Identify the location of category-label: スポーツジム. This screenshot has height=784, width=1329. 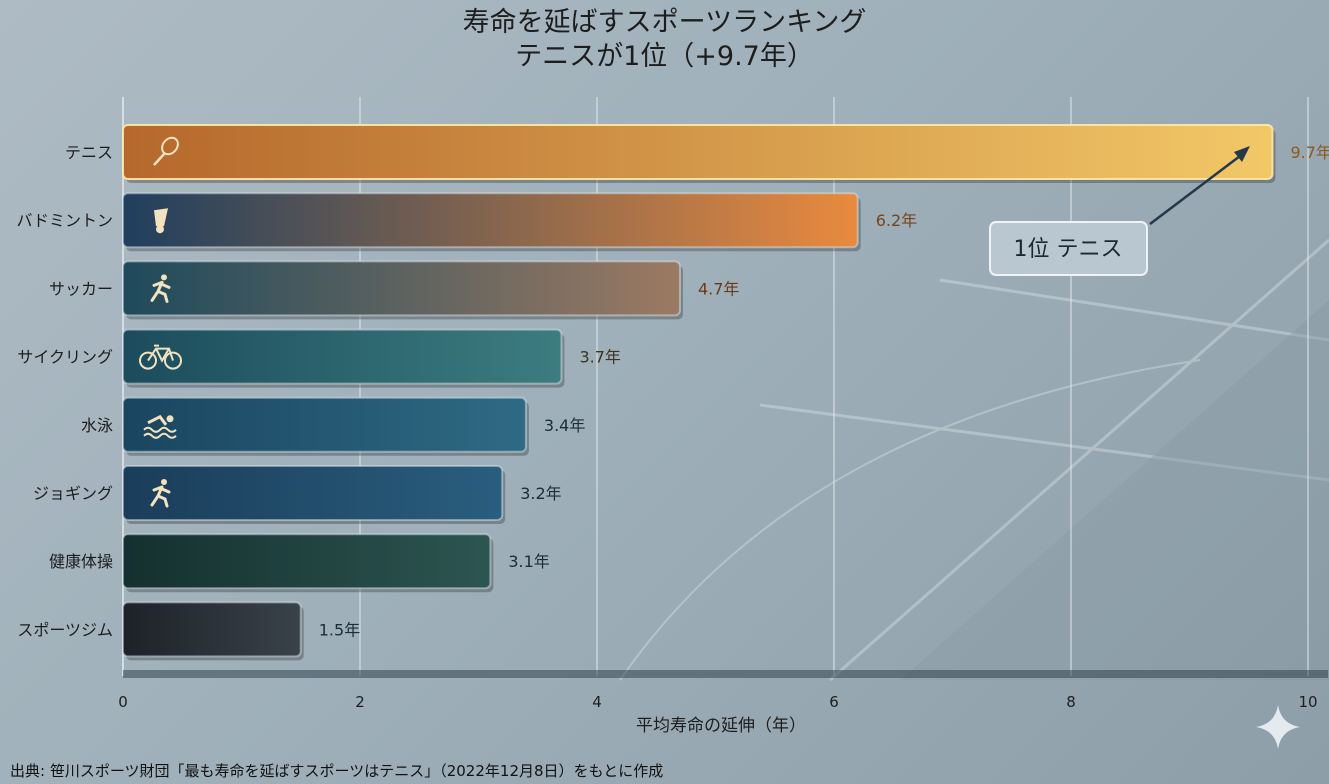
(65, 629).